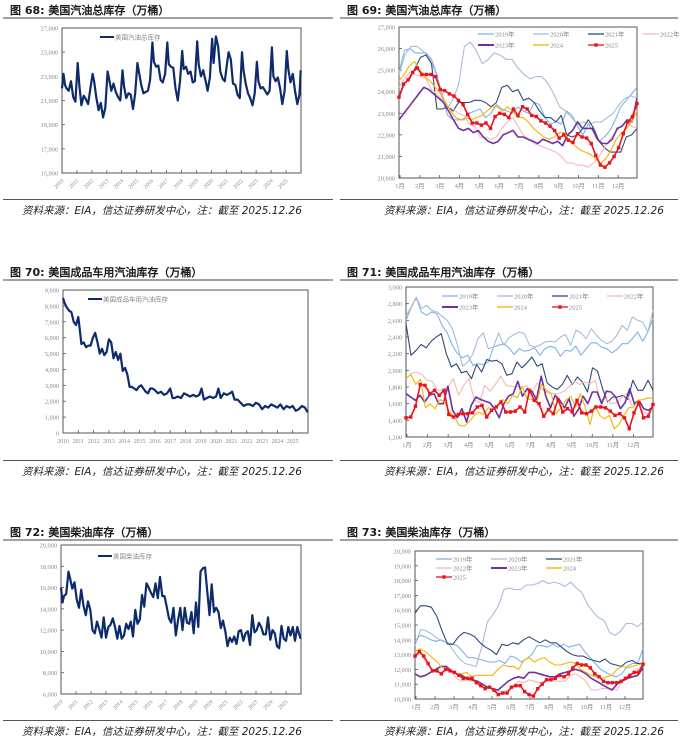  I want to click on y-tick-label: 0, so click(57, 434).